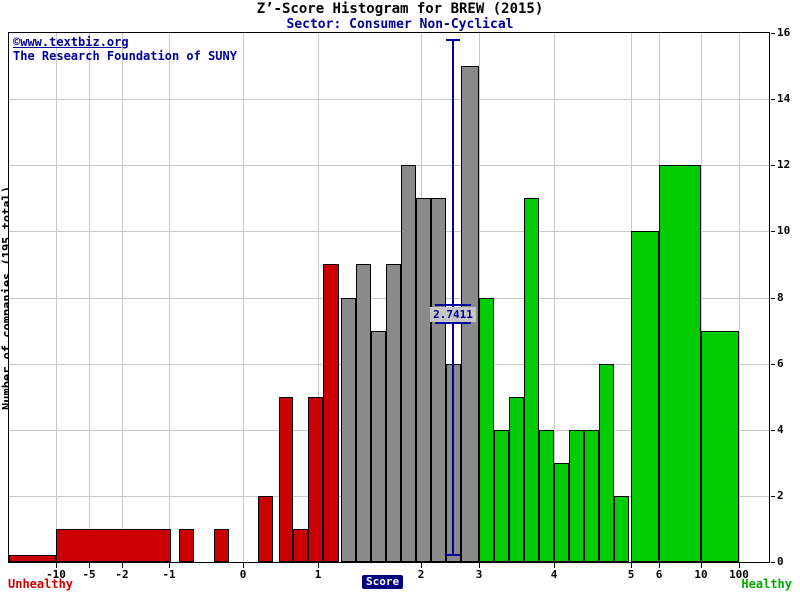  What do you see at coordinates (400, 9) in the screenshot?
I see `chart-title: Z’-Score Histogram for BREW (2015)` at bounding box center [400, 9].